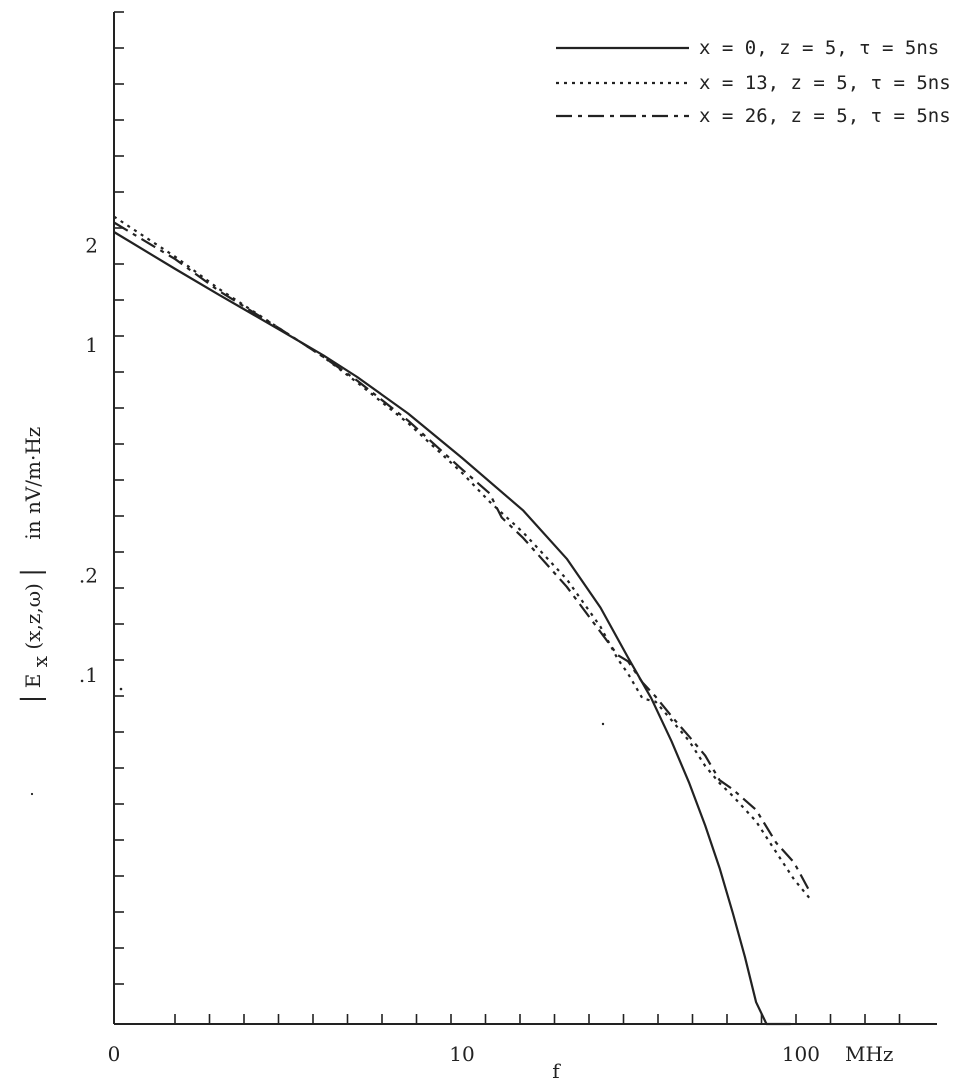 This screenshot has height=1083, width=975. Describe the element at coordinates (32, 572) in the screenshot. I see `y-label-bar-right: |` at that location.